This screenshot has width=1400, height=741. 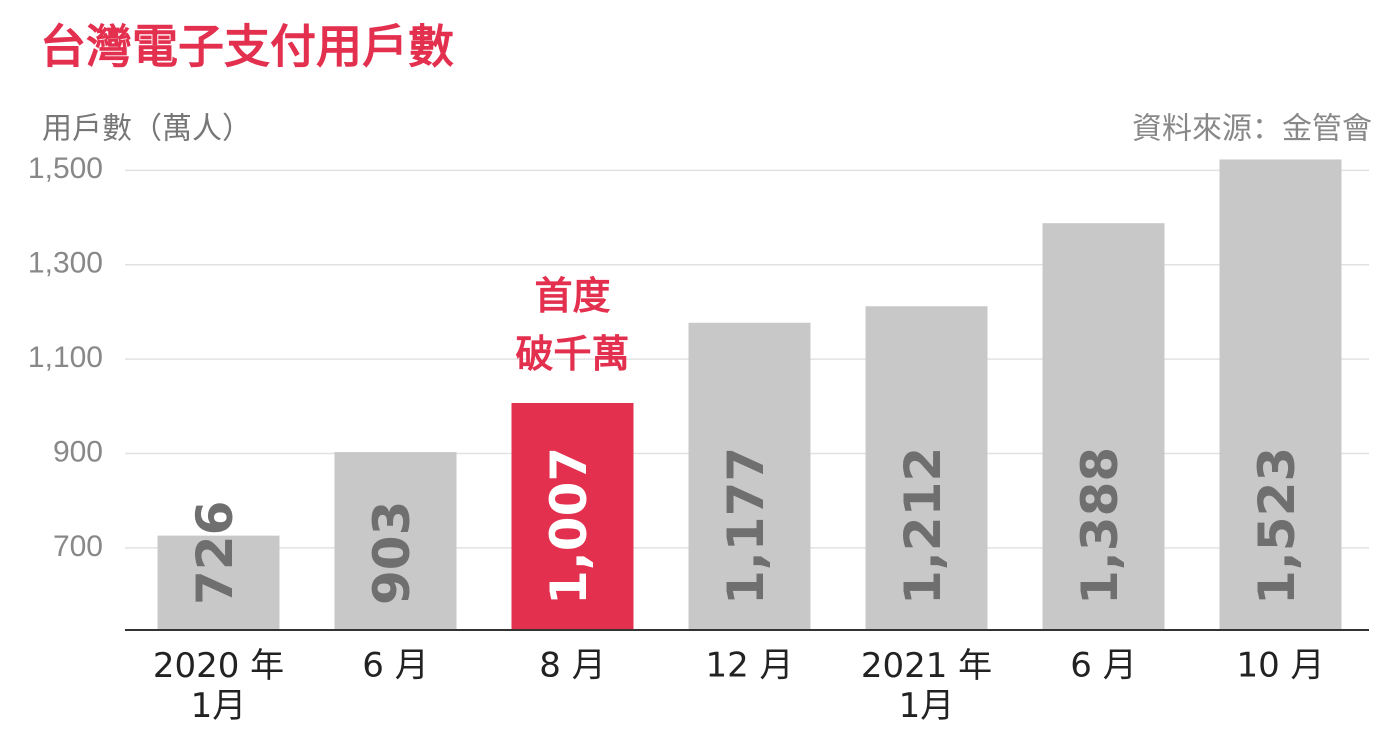 I want to click on source: 資料來源：金管會, so click(x=1252, y=129).